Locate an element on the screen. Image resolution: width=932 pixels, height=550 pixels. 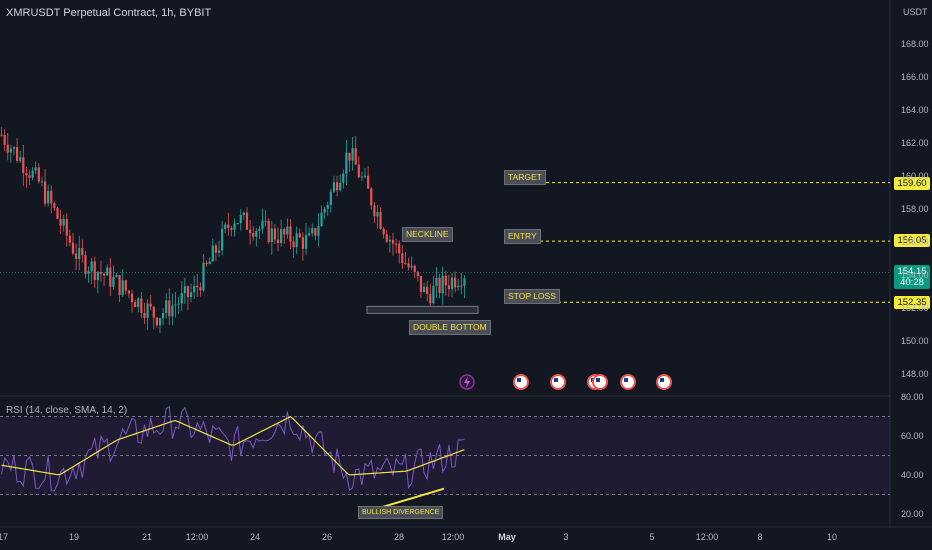
target-price-tag: 159.60 is located at coordinates (912, 183).